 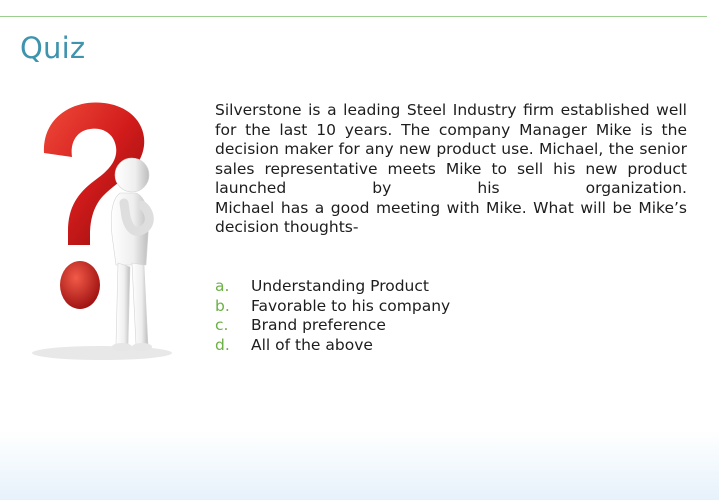 I want to click on option-c: c. Brand preference, so click(x=415, y=326).